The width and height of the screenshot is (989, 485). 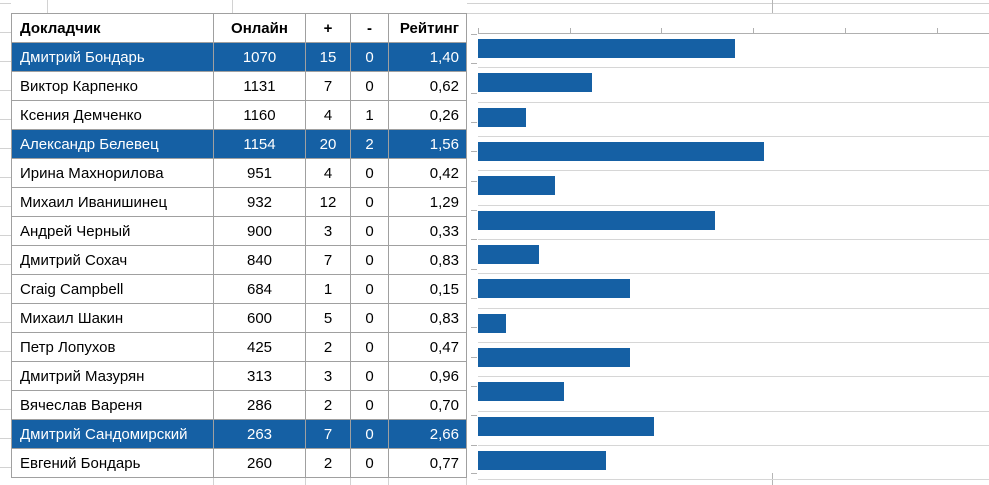 What do you see at coordinates (113, 202) in the screenshot?
I see `cell-speaker: Михаил Иванишинец` at bounding box center [113, 202].